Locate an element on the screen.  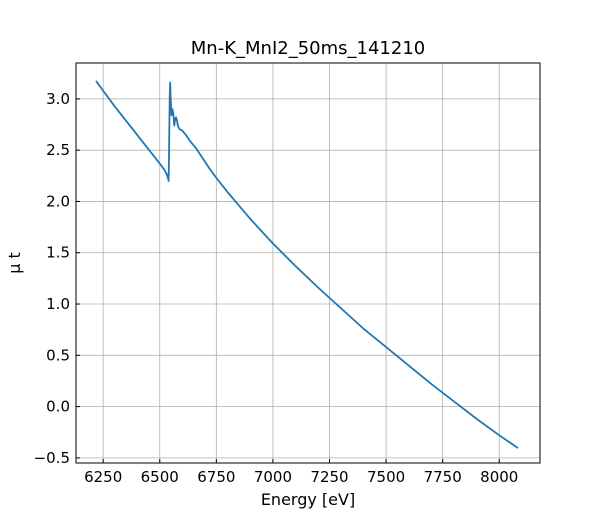
x-tick-label: 7500 is located at coordinates (386, 477).